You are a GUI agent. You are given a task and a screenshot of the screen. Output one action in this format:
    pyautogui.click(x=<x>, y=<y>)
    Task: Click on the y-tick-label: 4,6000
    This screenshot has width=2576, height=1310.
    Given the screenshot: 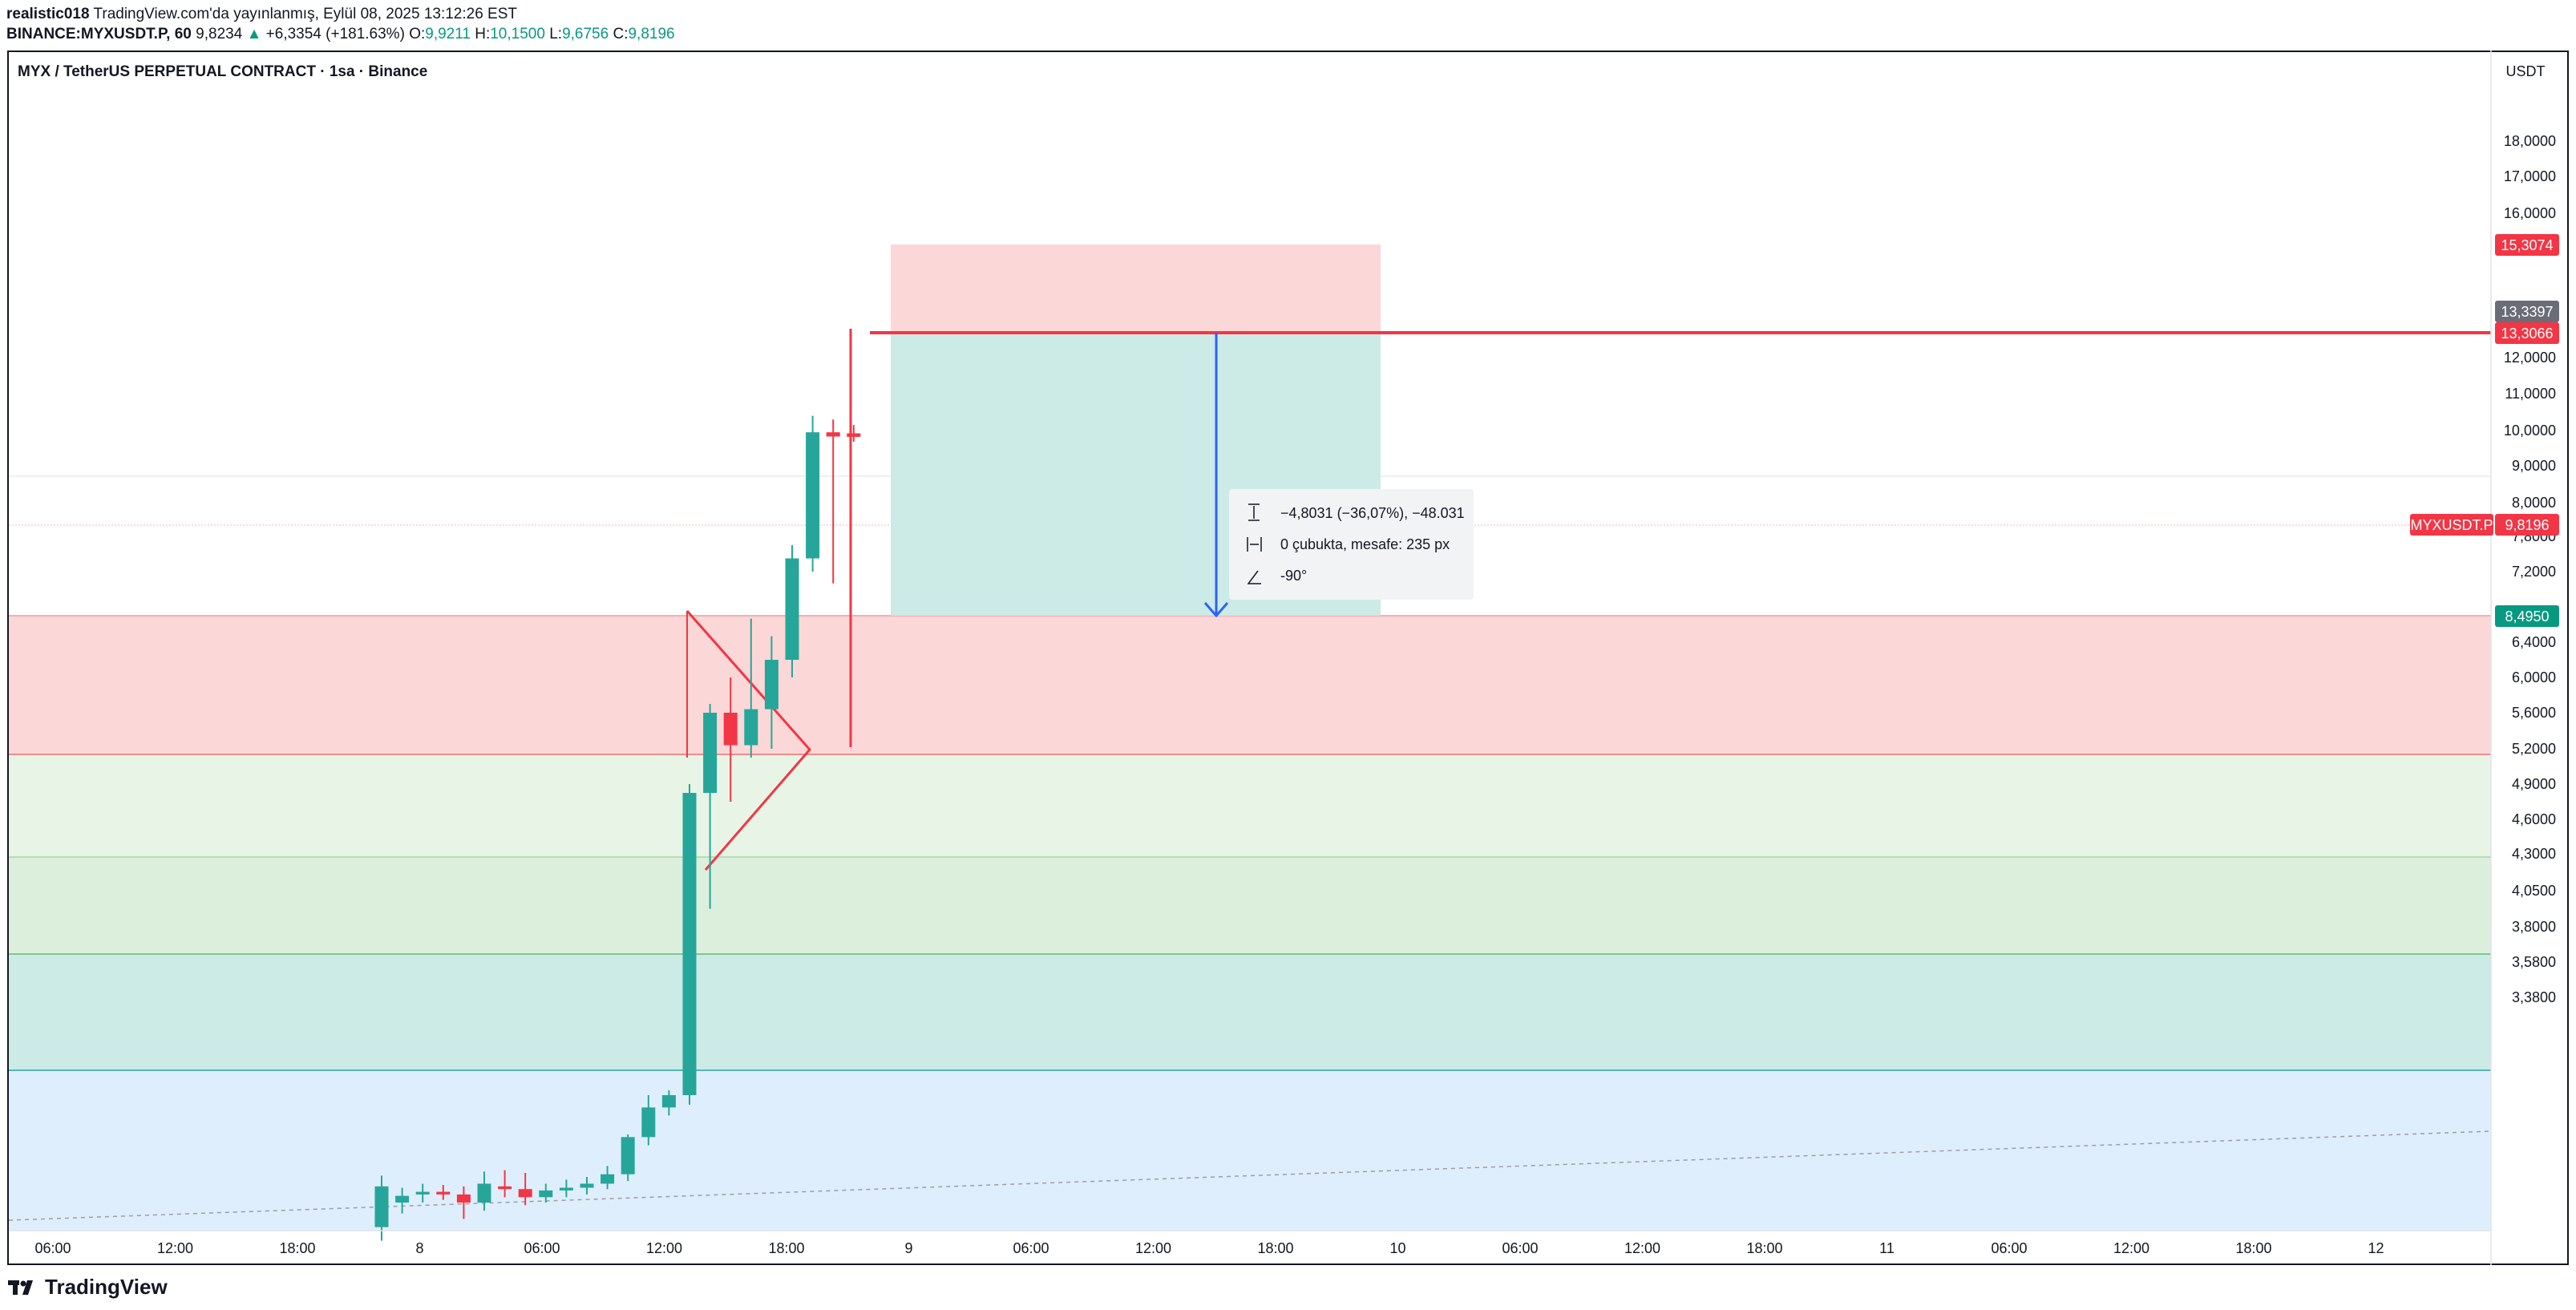 What is the action you would take?
    pyautogui.click(x=2534, y=819)
    